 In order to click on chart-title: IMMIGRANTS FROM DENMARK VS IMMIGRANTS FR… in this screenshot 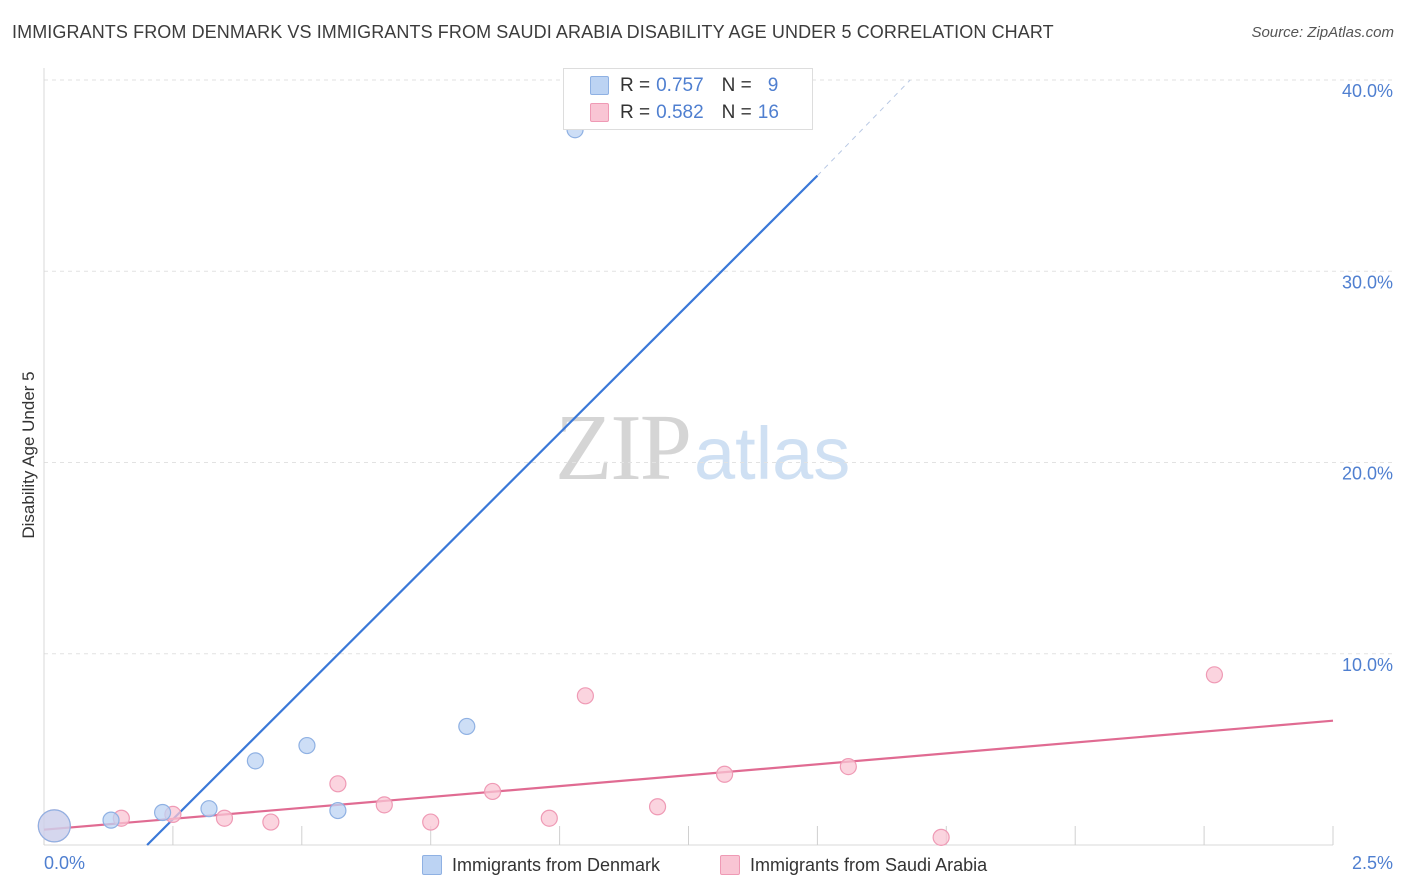, I will do `click(533, 32)`.